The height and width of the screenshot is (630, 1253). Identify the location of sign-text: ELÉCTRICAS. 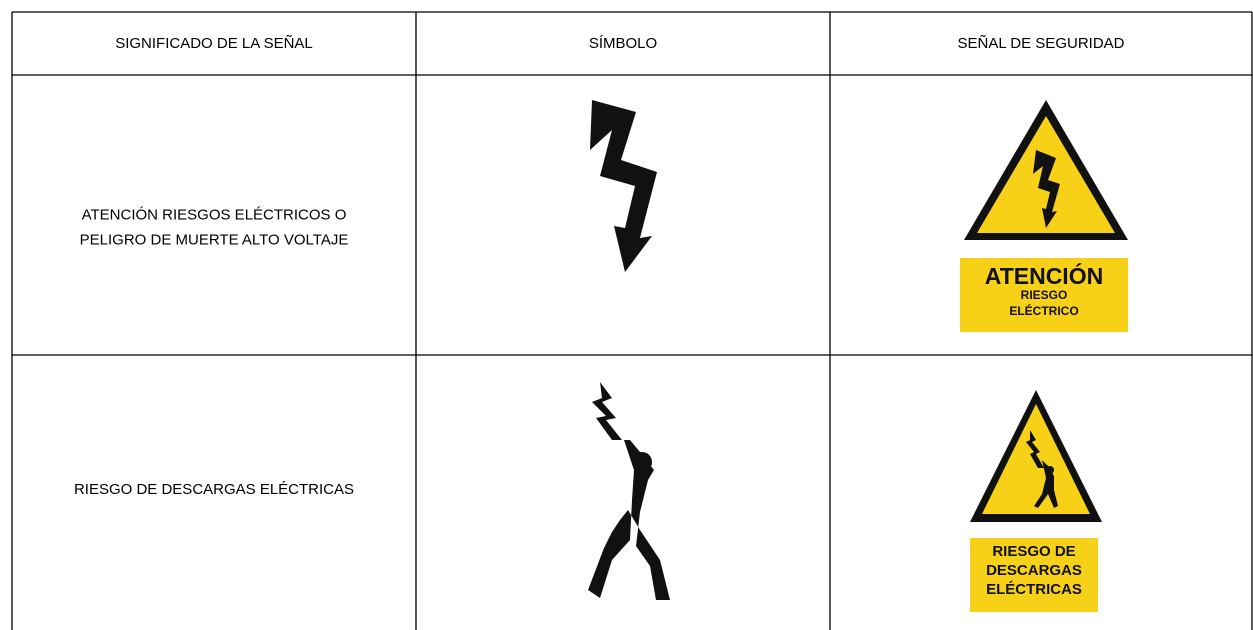
(1034, 589).